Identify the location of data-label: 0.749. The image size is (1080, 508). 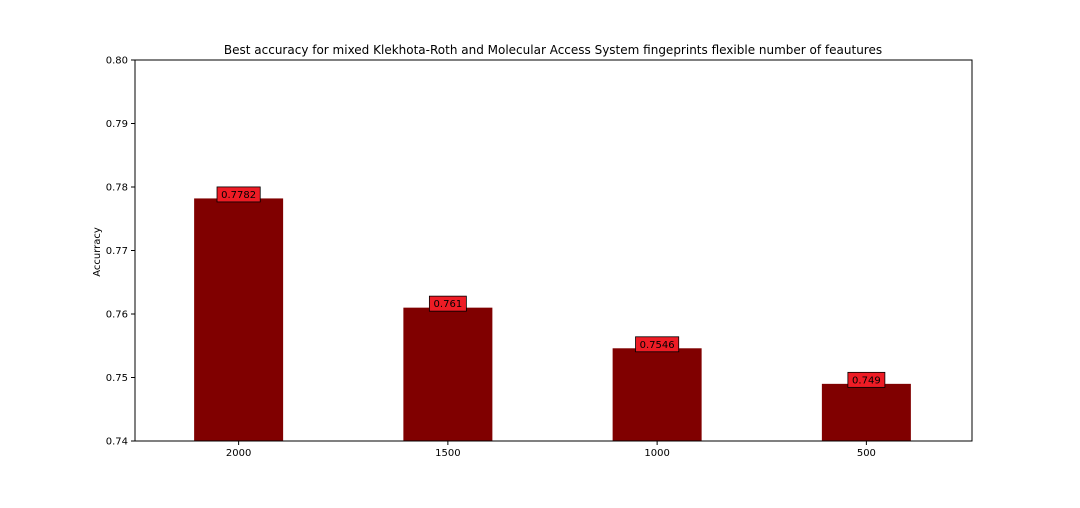
(866, 380).